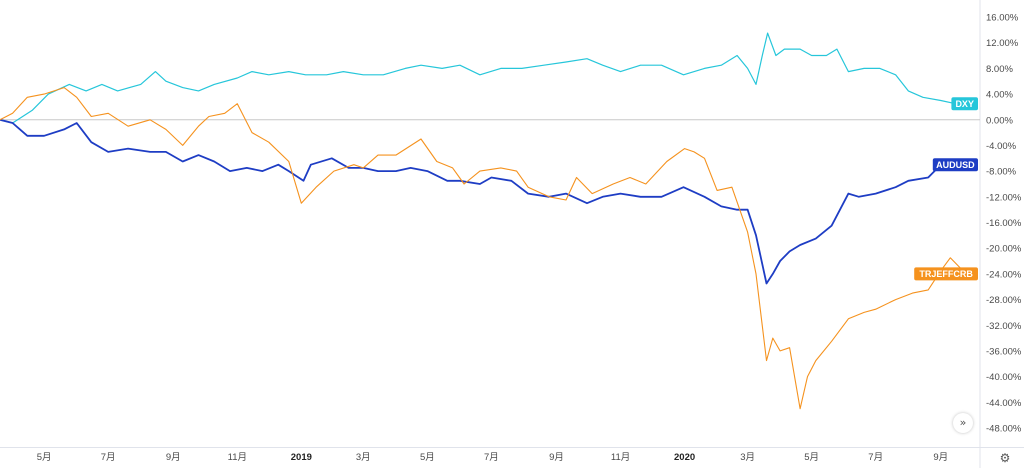 The height and width of the screenshot is (473, 1024). I want to click on series-tag-dxy, so click(964, 104).